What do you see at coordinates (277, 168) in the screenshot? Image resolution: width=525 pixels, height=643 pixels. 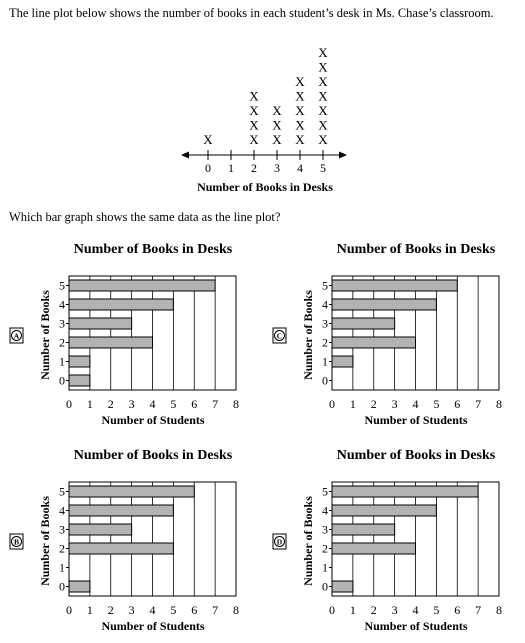 I see `line-plot-tick-label: 3` at bounding box center [277, 168].